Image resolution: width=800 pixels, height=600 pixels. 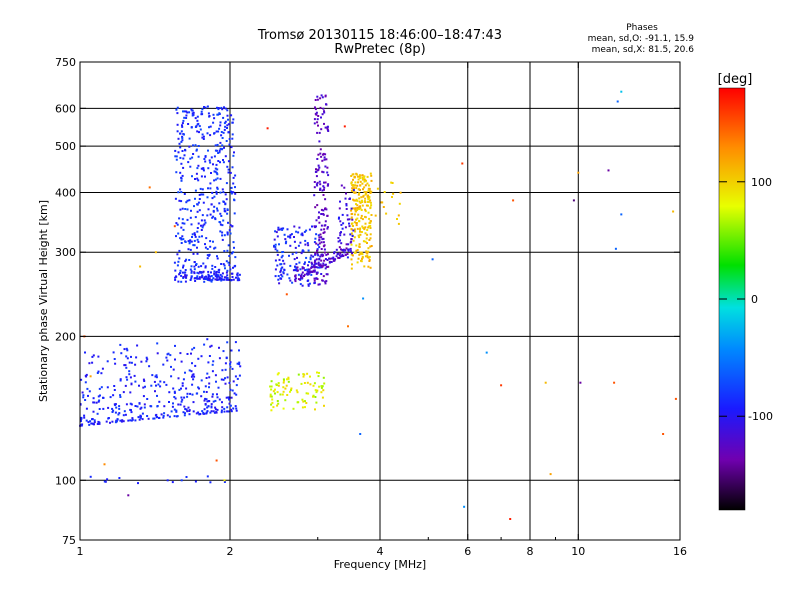 What do you see at coordinates (643, 50) in the screenshot?
I see `phase-stats-x: mean, sd,X: 81.5, 20.6` at bounding box center [643, 50].